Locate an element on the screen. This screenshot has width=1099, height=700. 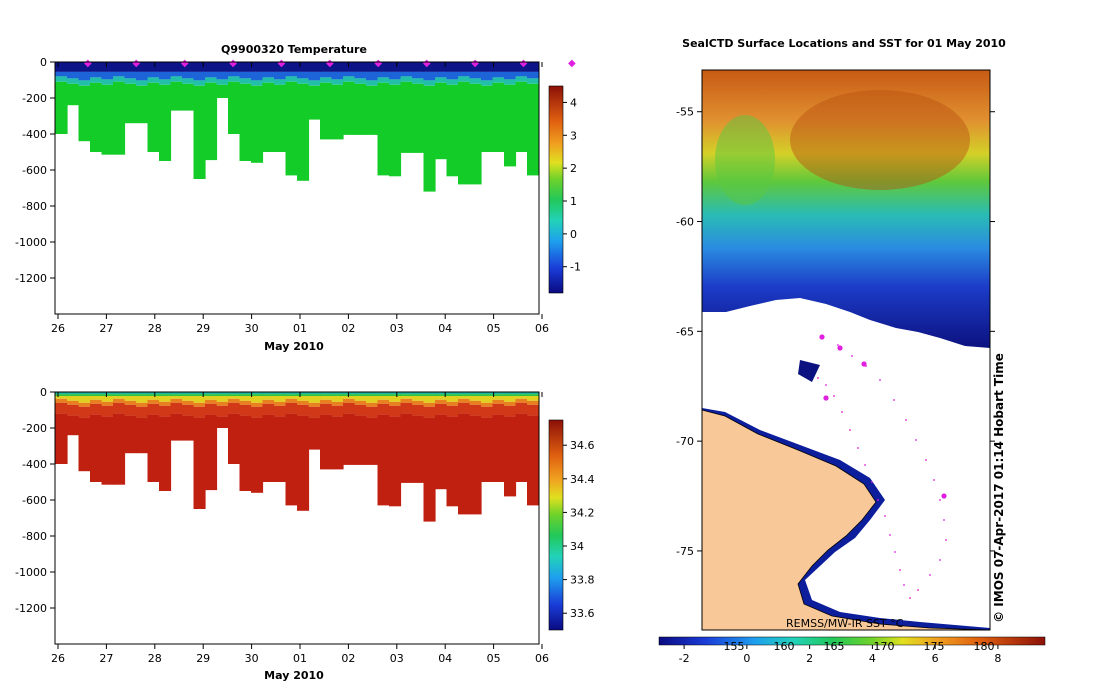
y-tick-label: -400 is located at coordinates (34, 464).